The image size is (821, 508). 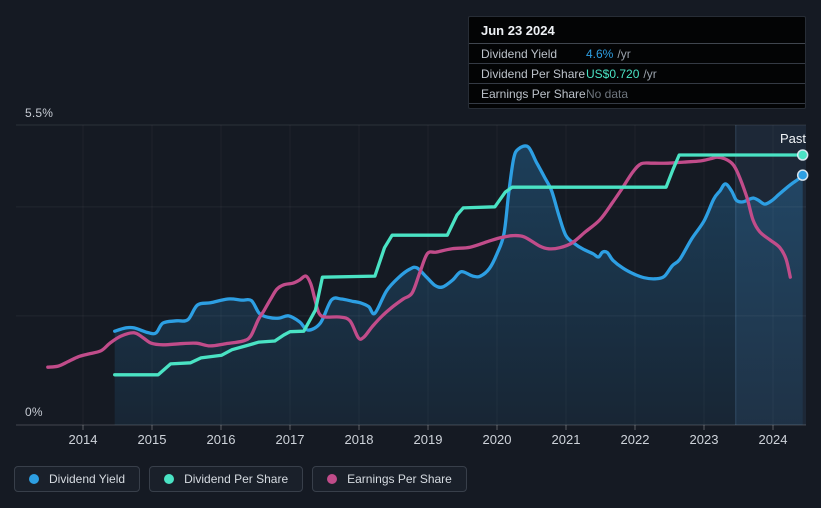 What do you see at coordinates (635, 439) in the screenshot?
I see `x-axis-year-label: 2022` at bounding box center [635, 439].